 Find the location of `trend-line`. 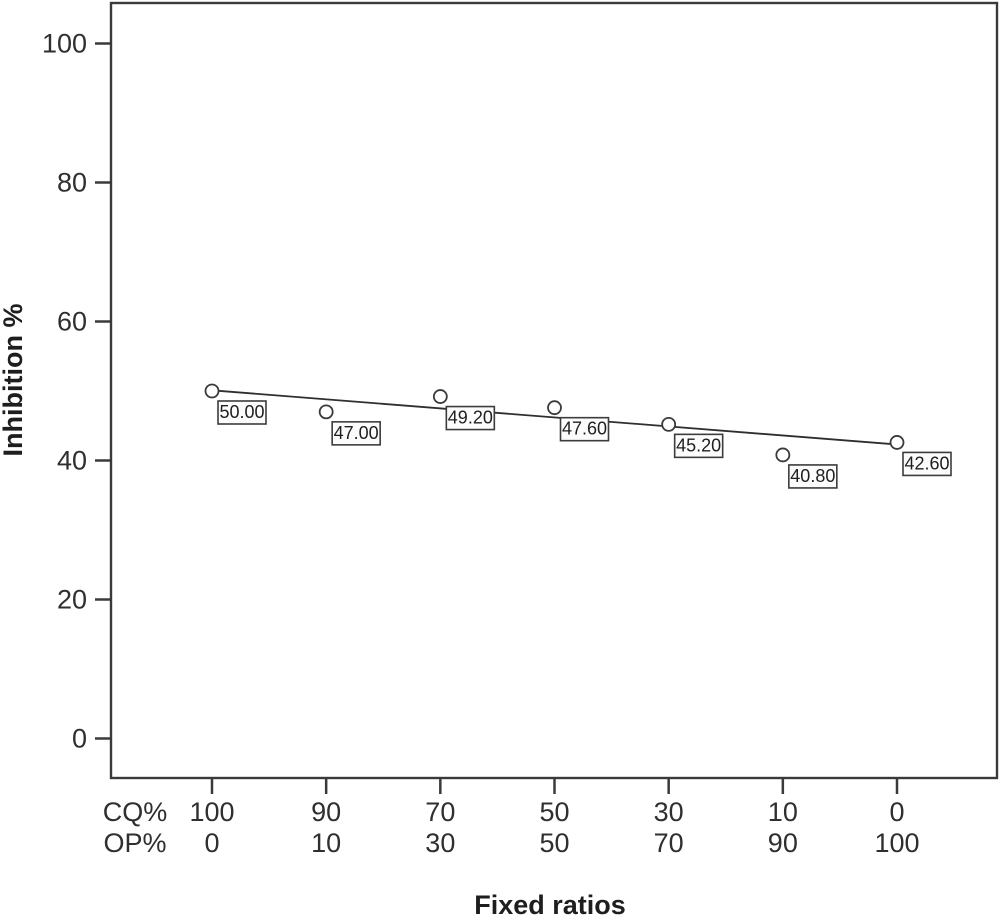

trend-line is located at coordinates (554, 417).